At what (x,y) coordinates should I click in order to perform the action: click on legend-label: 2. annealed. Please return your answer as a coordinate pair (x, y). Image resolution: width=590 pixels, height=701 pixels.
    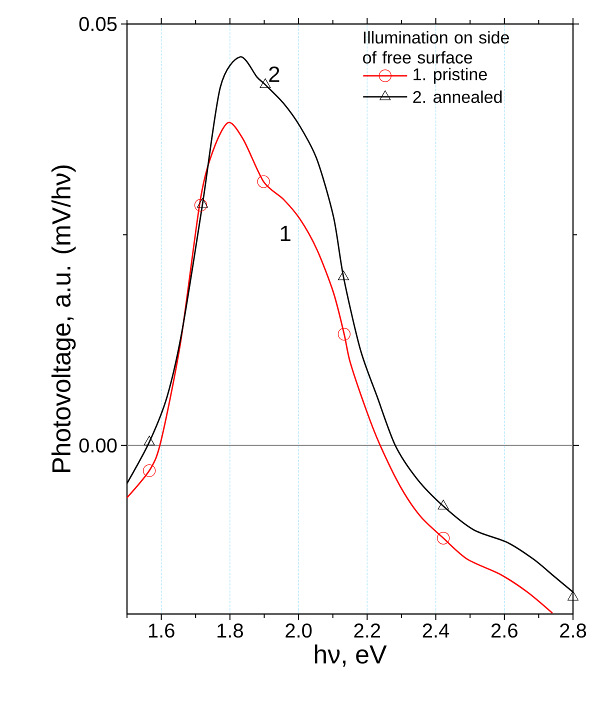
    Looking at the image, I should click on (457, 97).